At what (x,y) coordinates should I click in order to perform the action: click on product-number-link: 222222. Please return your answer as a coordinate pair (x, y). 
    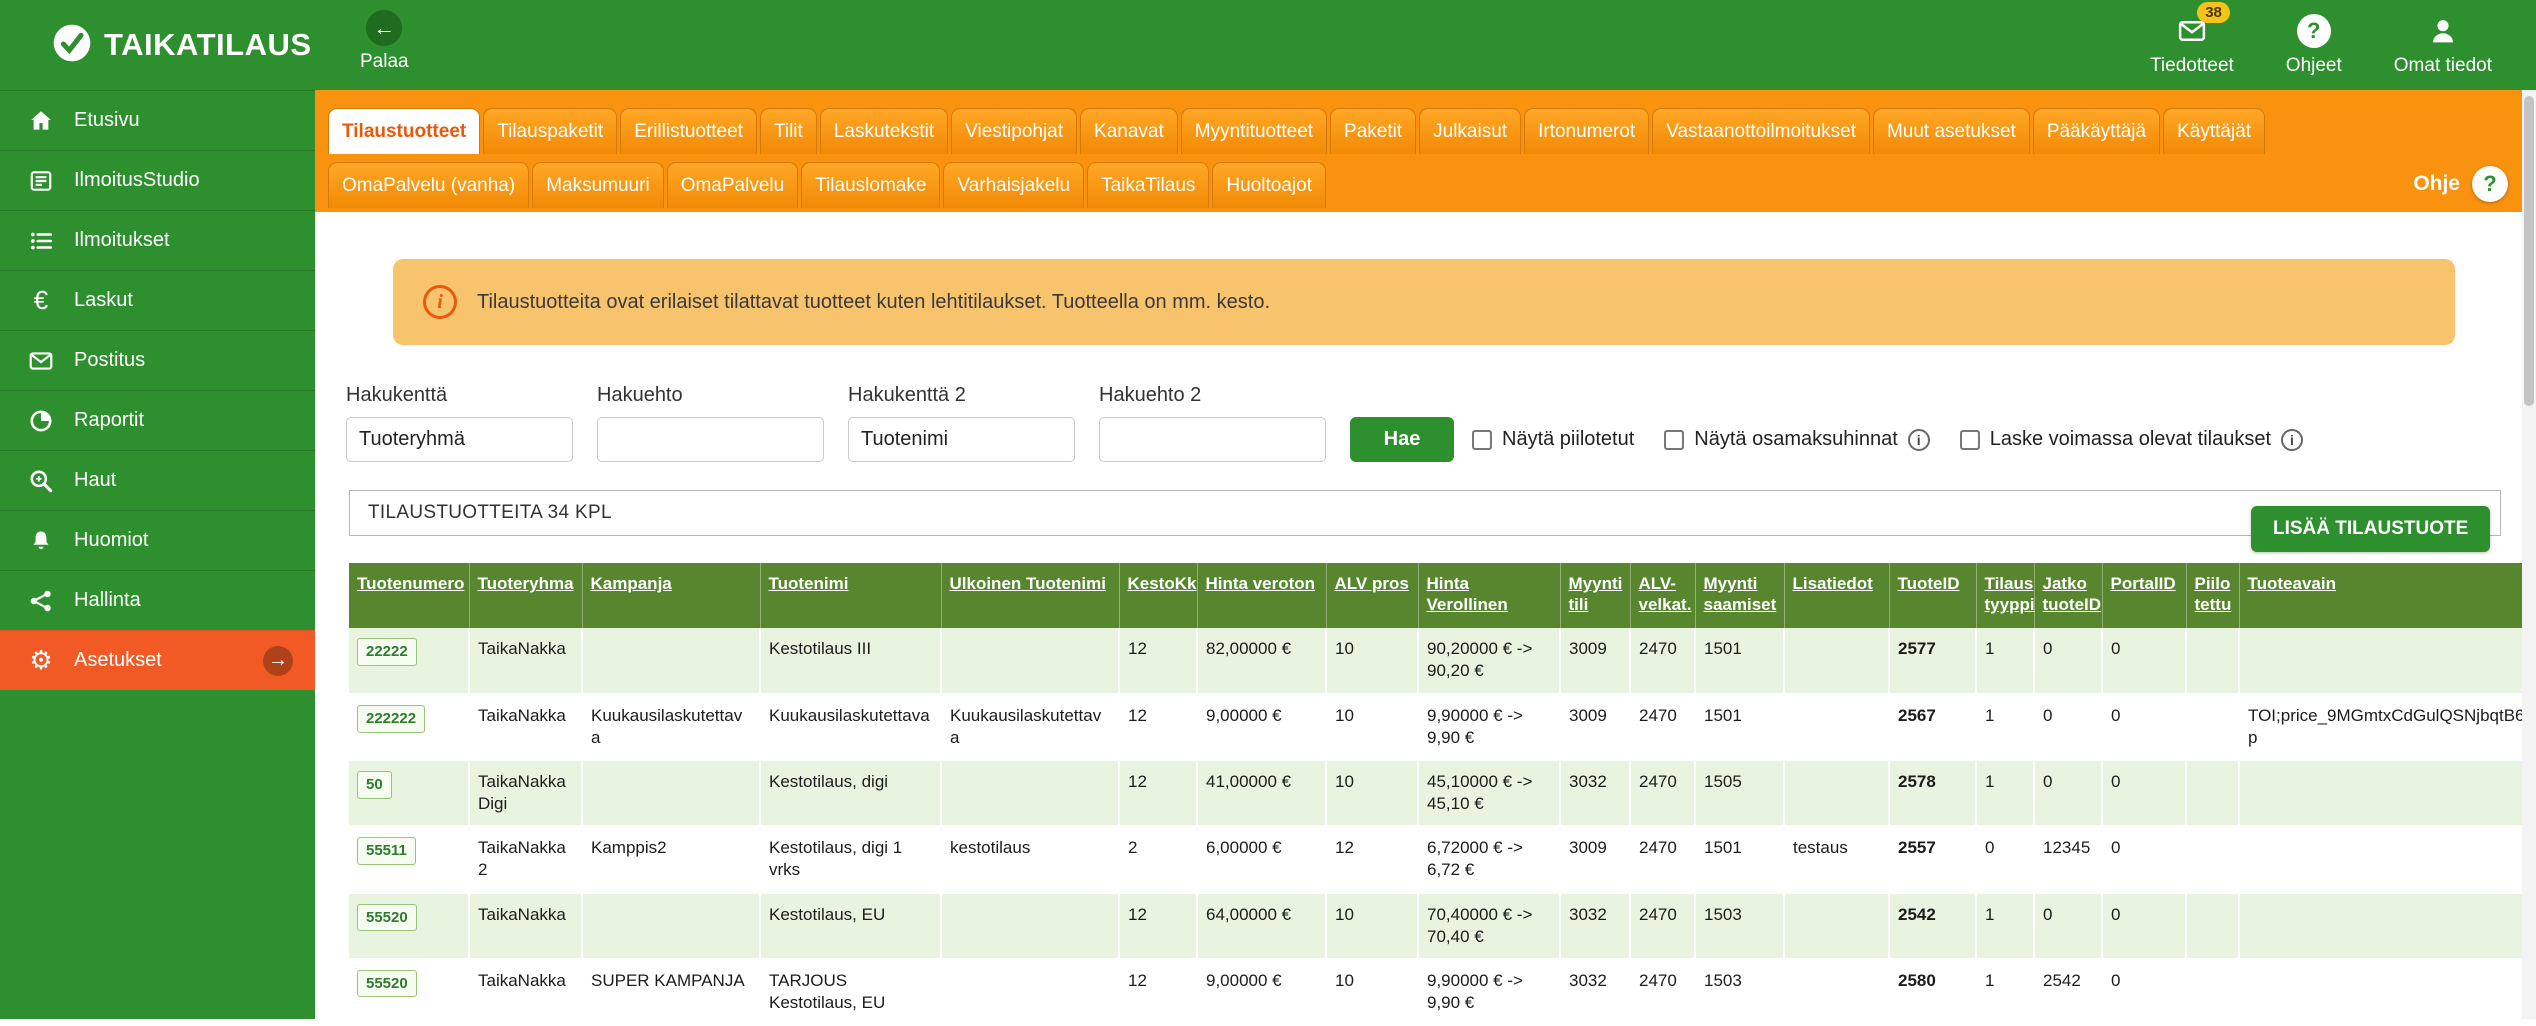
    Looking at the image, I should click on (391, 719).